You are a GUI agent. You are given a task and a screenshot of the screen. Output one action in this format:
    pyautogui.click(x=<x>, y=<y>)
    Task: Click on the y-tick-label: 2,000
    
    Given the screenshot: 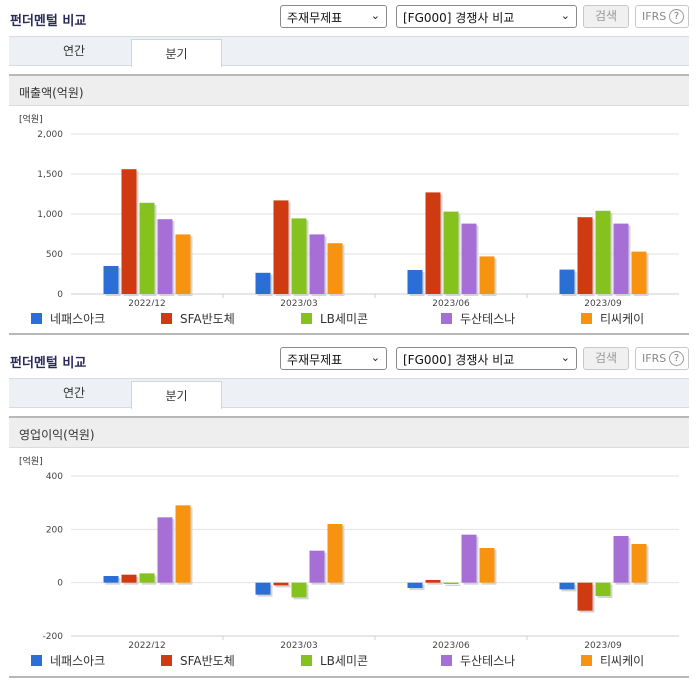 What is the action you would take?
    pyautogui.click(x=50, y=135)
    